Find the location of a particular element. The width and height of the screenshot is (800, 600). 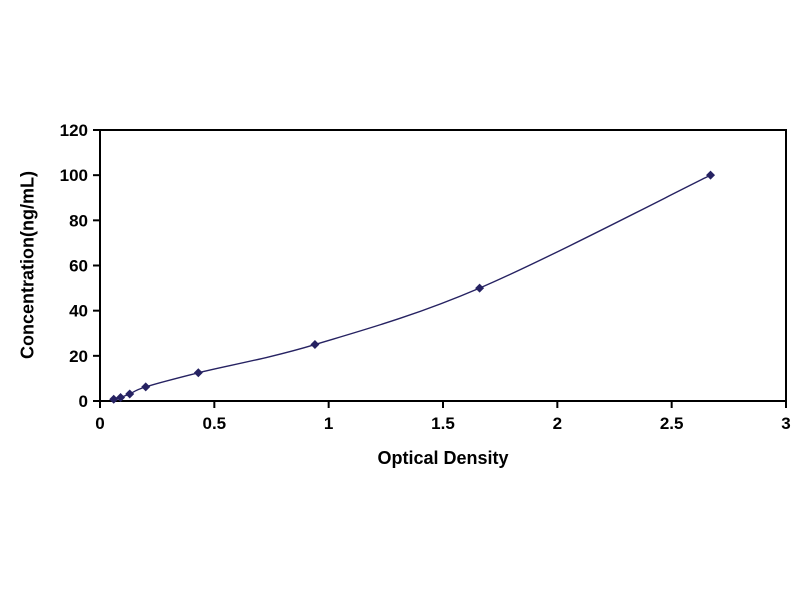

y-tick-label: 120 is located at coordinates (74, 130).